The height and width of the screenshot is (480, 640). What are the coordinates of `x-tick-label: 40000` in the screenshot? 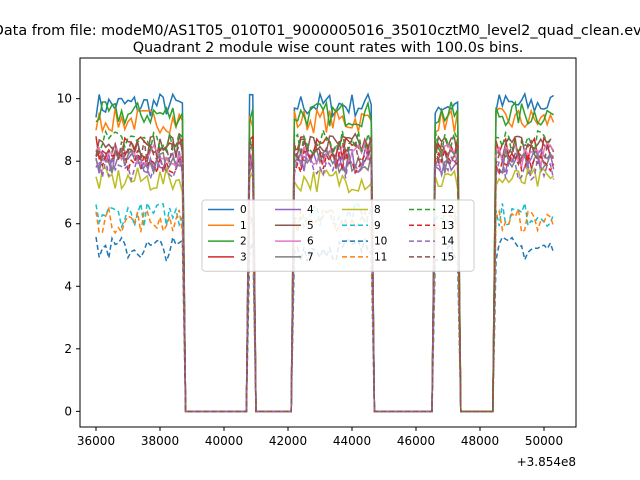 It's located at (224, 441).